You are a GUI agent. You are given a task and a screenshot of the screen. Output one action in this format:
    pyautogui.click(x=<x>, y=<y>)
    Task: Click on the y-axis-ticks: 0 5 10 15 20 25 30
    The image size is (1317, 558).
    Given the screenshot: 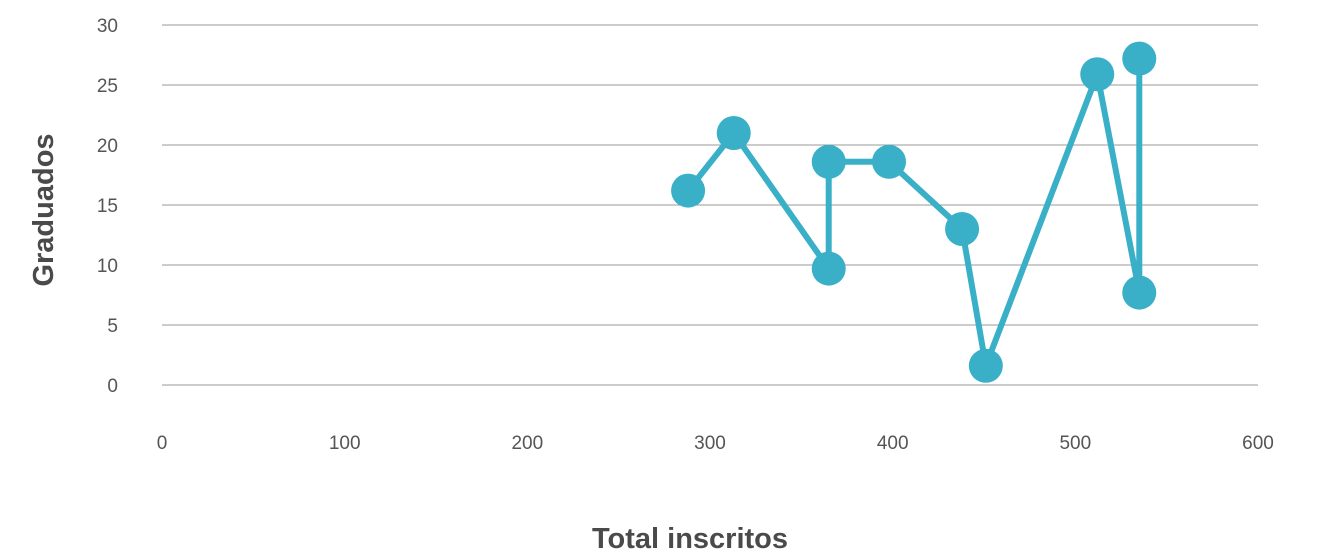 What is the action you would take?
    pyautogui.click(x=107, y=206)
    